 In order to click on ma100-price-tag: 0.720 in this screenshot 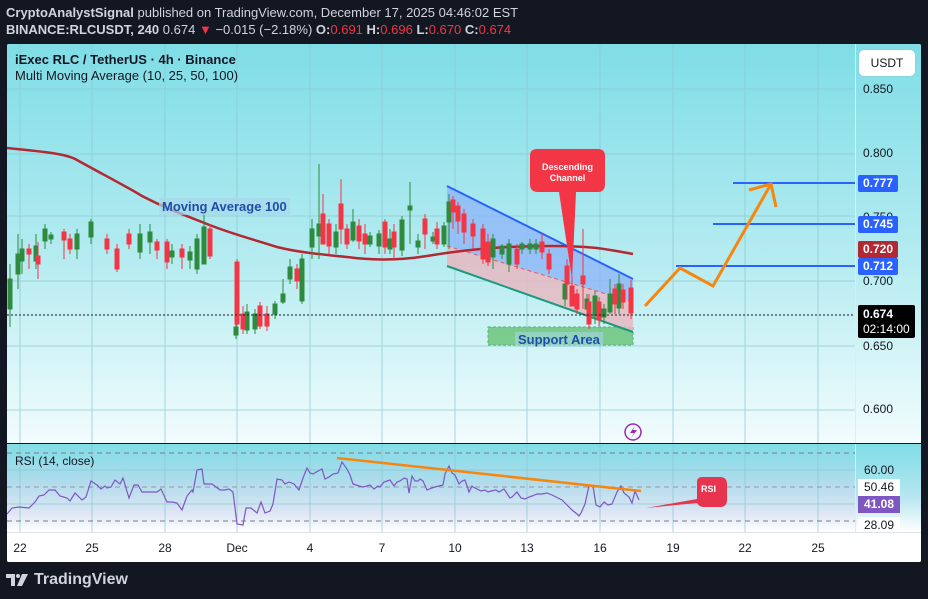, I will do `click(878, 249)`.